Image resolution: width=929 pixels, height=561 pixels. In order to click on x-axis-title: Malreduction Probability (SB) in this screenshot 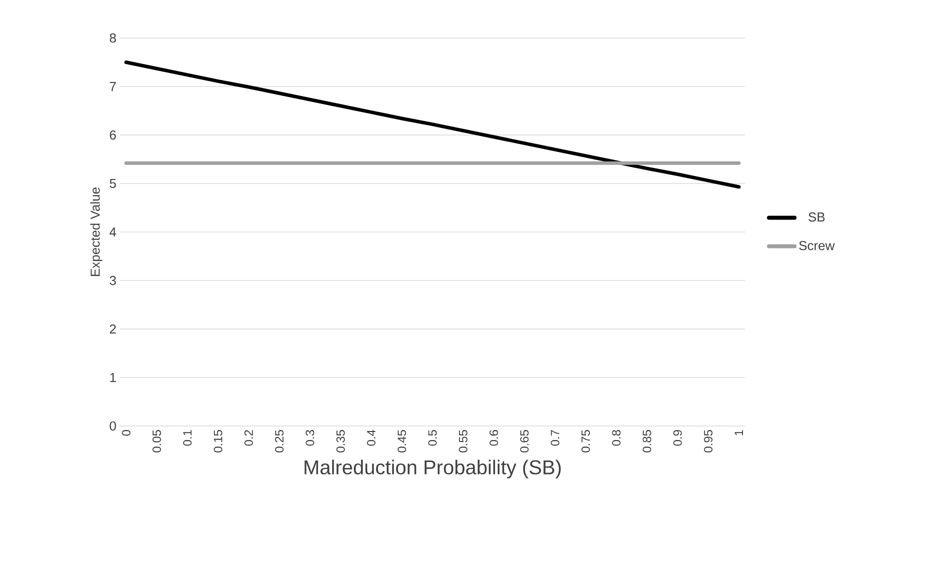, I will do `click(432, 469)`.